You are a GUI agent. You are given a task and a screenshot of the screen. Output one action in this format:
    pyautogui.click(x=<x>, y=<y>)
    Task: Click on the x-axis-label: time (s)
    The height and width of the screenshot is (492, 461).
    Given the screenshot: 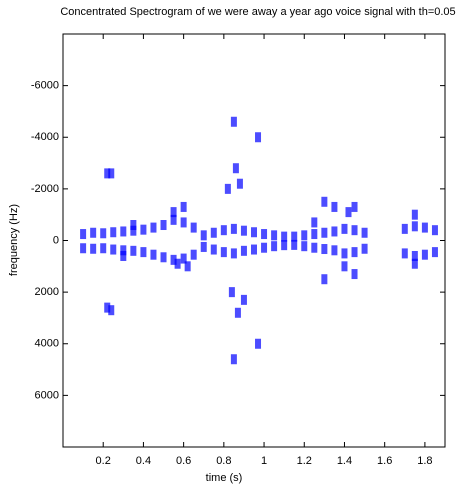 What is the action you would take?
    pyautogui.click(x=224, y=478)
    